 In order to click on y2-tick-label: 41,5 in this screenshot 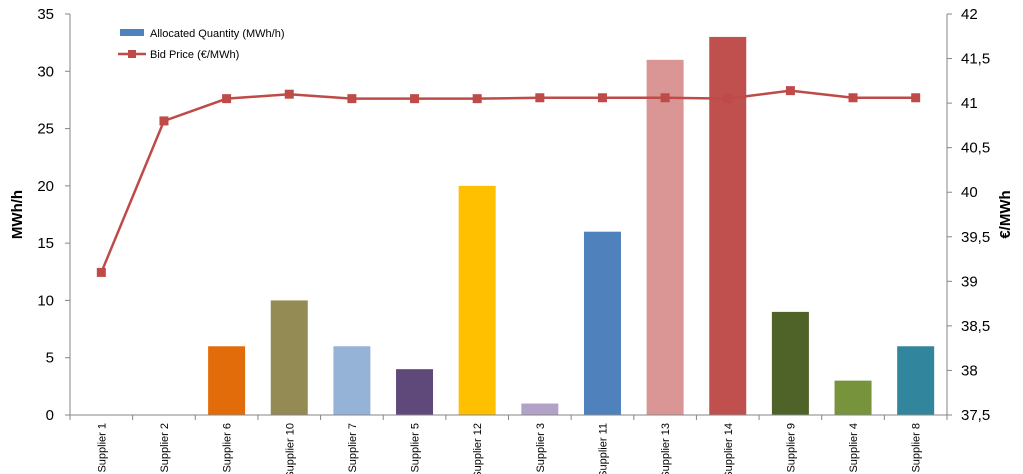, I will do `click(975, 59)`.